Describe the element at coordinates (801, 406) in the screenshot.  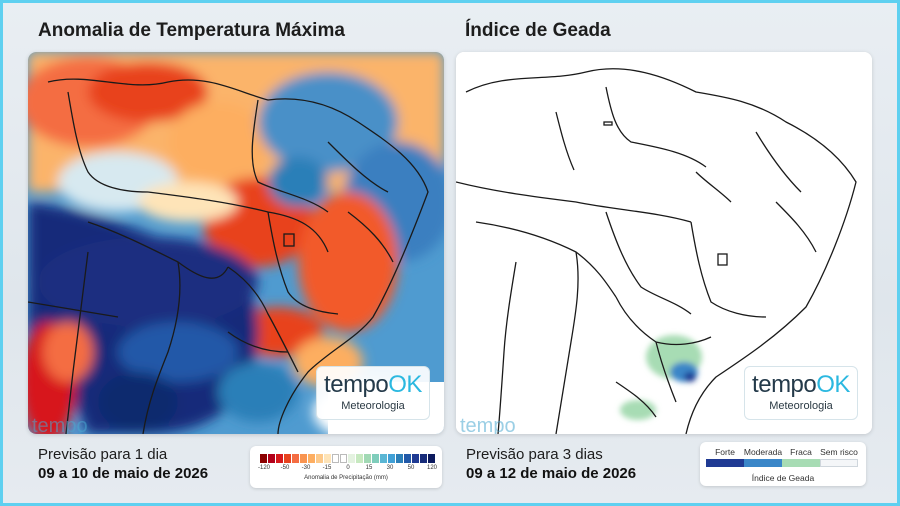
I see `brand-subtitle-2: Meteorologia` at that location.